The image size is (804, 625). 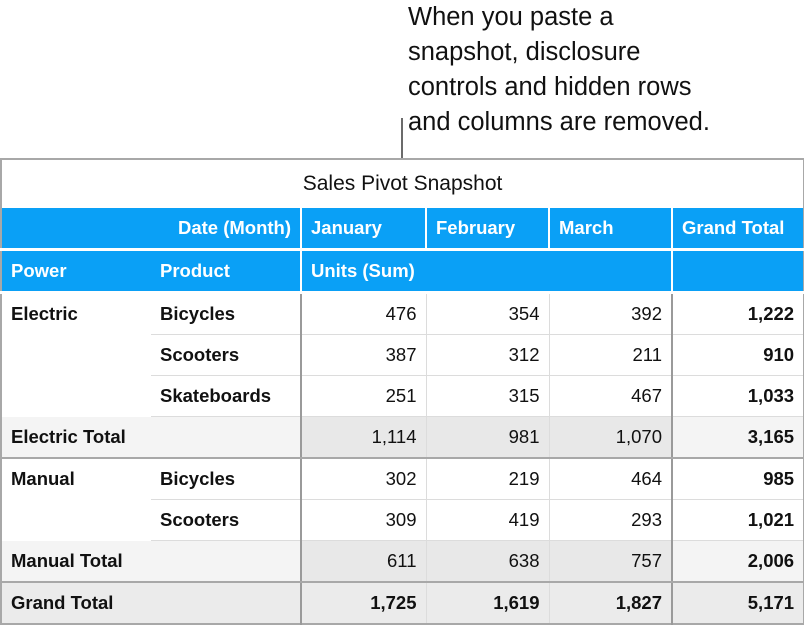 I want to click on grand-total-row: Grand Total 1,725 1,619 1,827 5,171, so click(x=402, y=602).